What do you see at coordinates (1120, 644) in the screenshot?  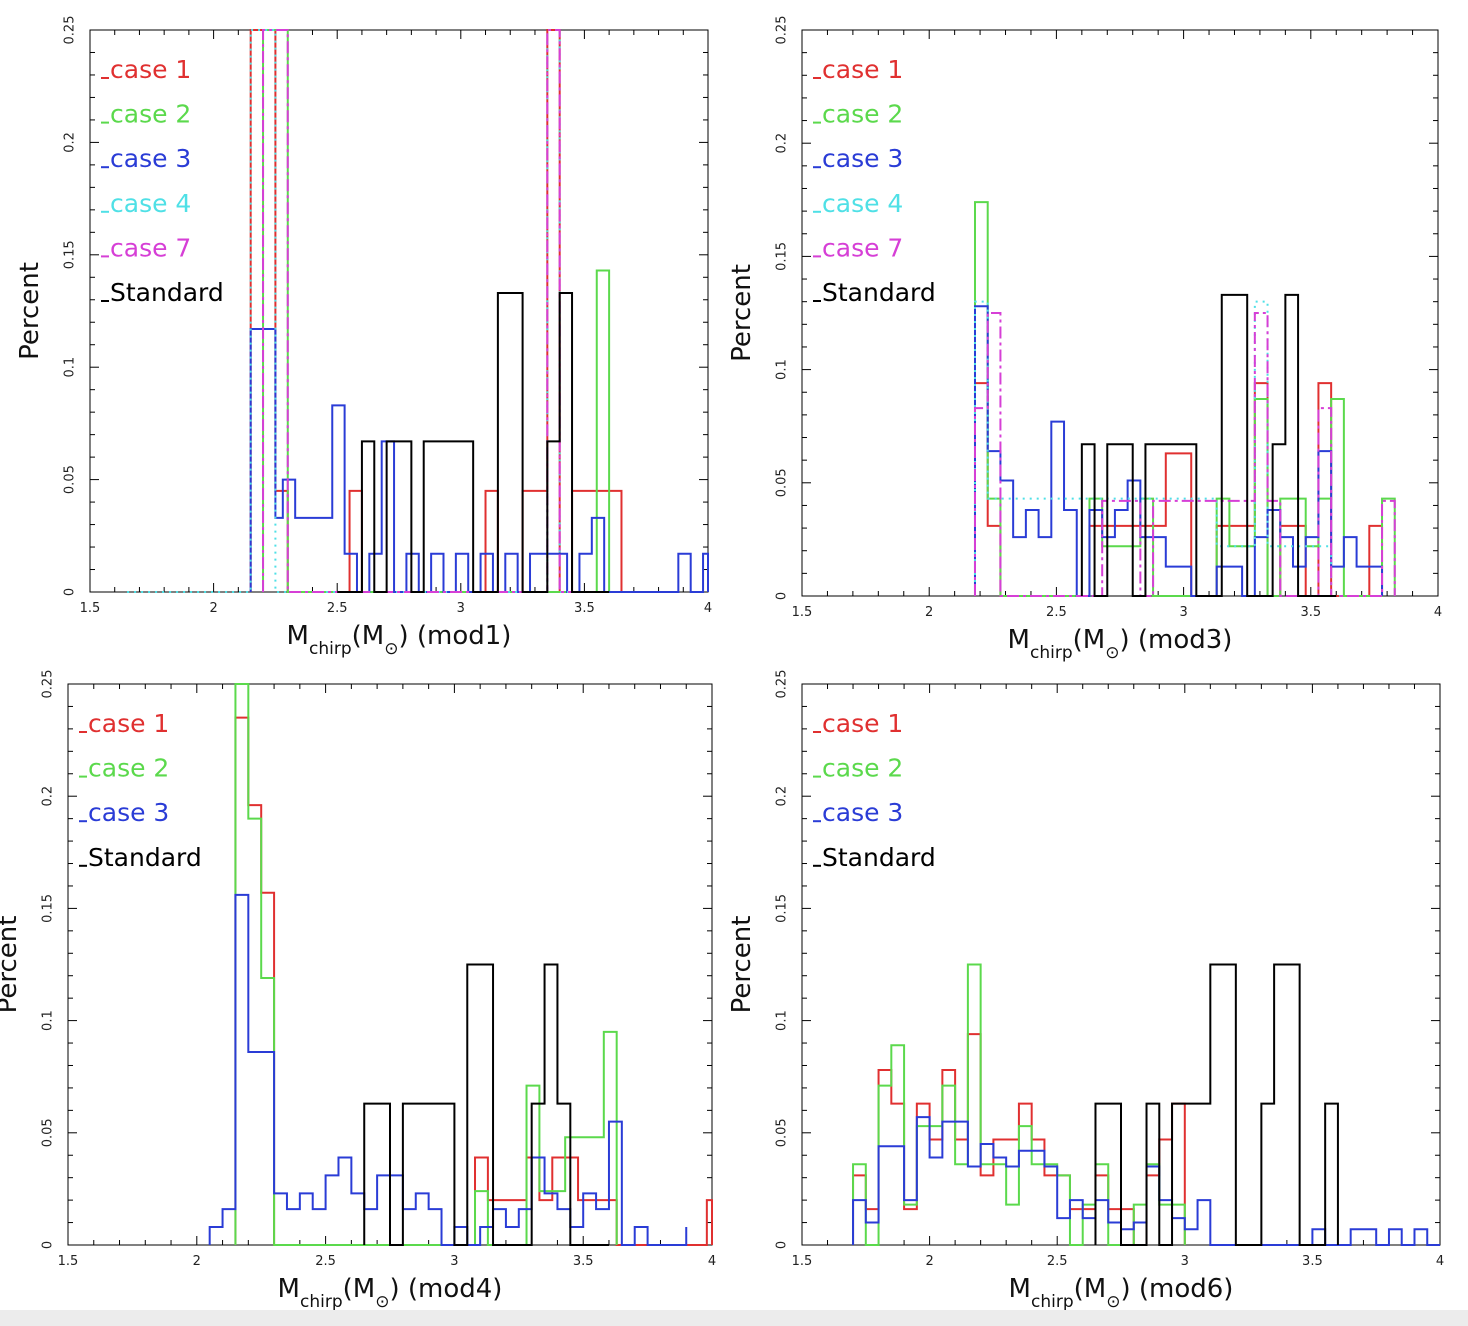 I see `x-axis-label: Mchirp(M⊙) (mod3)` at bounding box center [1120, 644].